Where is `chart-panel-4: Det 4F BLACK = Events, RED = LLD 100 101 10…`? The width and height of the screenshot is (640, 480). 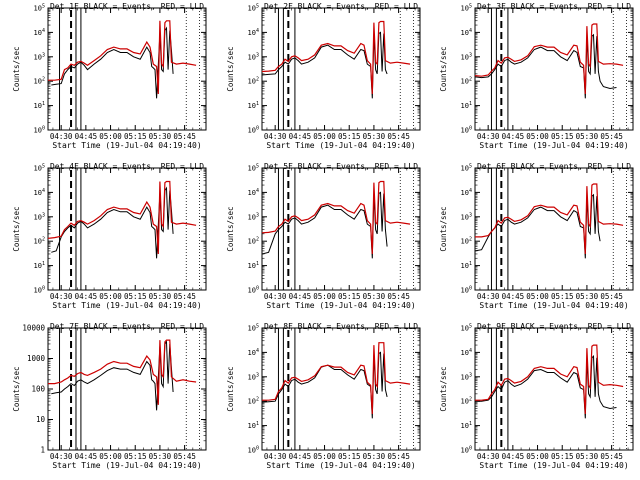 chart-panel-4: Det 4F BLACK = Events, RED = LLD 100 101 10… is located at coordinates (109, 236).